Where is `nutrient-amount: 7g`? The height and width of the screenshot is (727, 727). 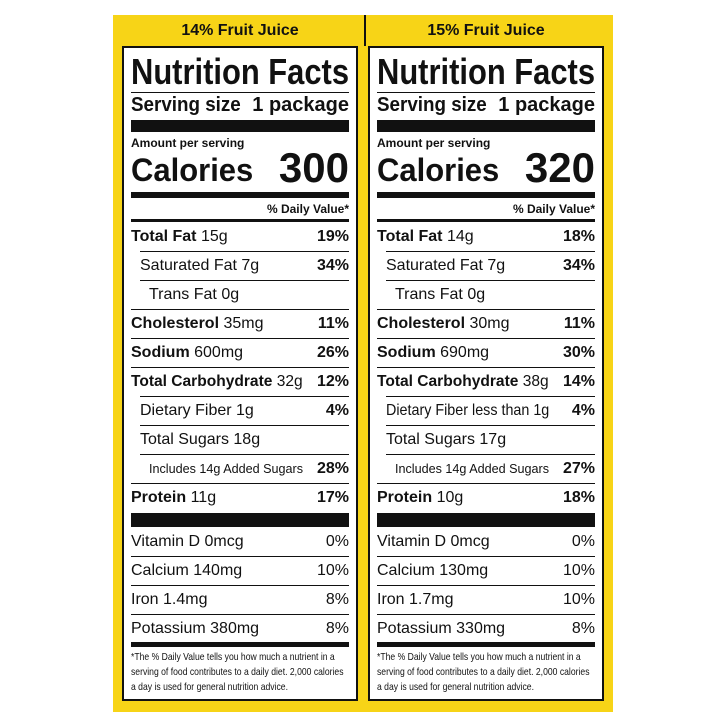 nutrient-amount: 7g is located at coordinates (250, 265).